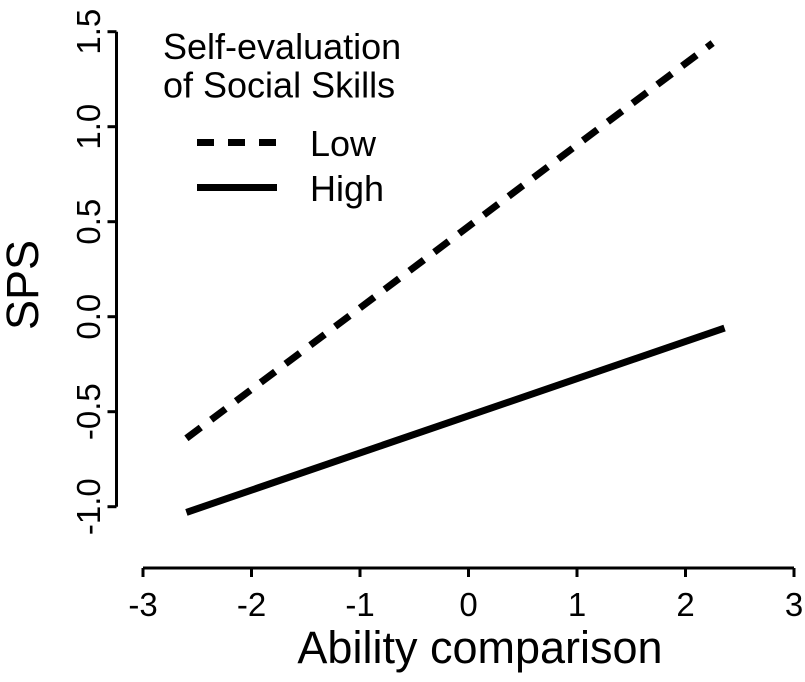 The image size is (805, 682). I want to click on x-tick-label: -1, so click(359, 604).